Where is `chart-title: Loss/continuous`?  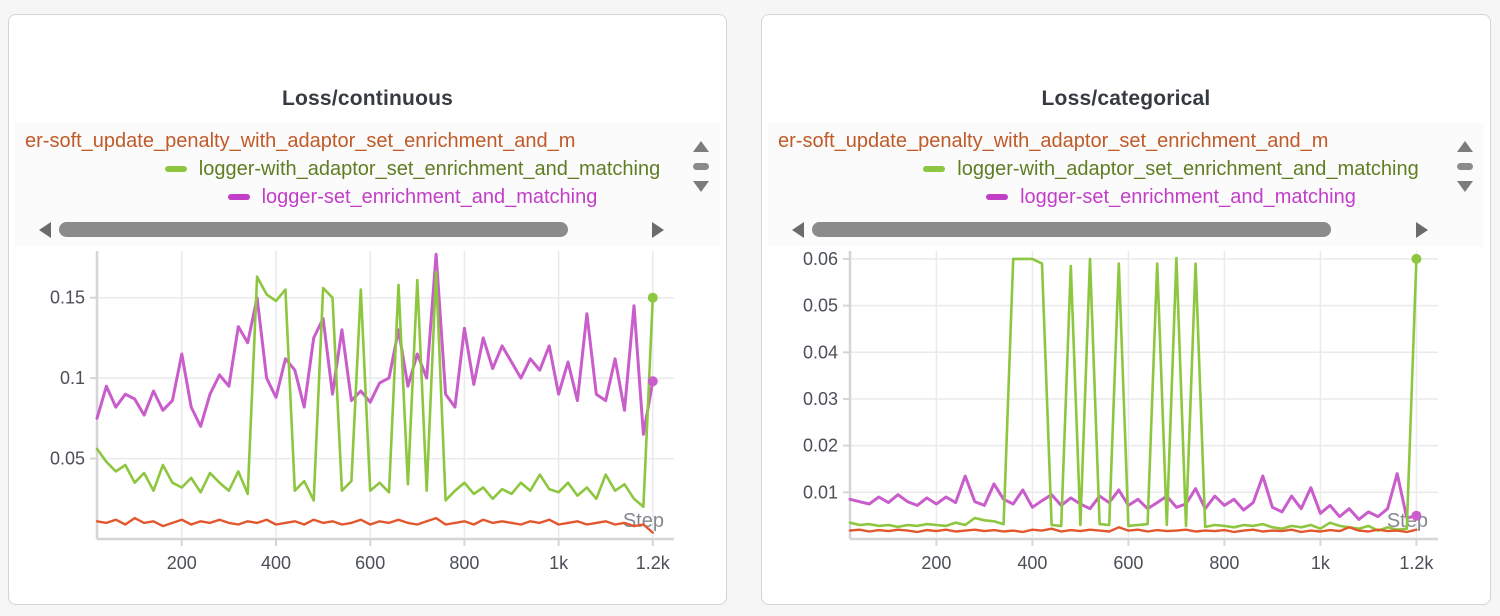
chart-title: Loss/continuous is located at coordinates (367, 98).